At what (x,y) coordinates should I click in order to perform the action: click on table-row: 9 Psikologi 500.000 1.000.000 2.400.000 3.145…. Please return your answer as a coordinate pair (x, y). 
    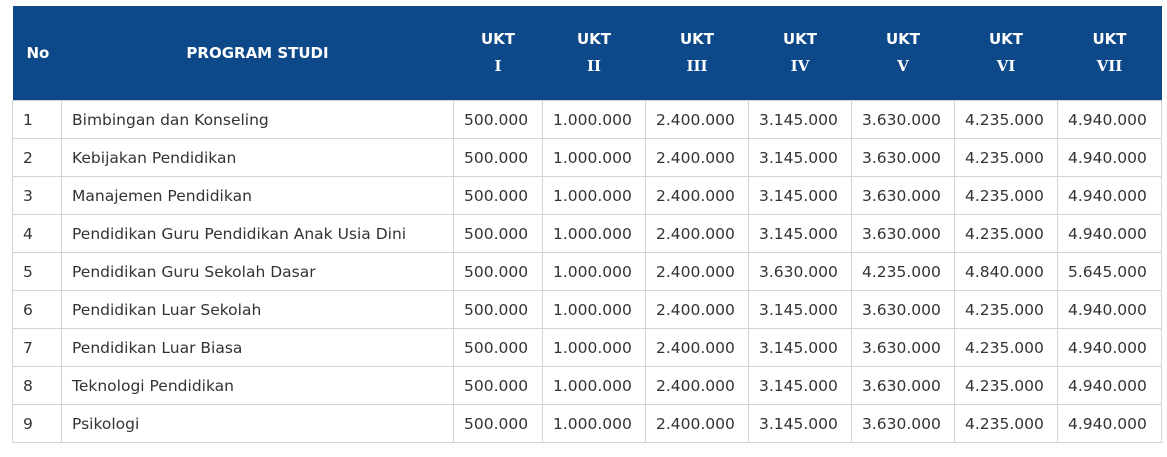
    Looking at the image, I should click on (587, 423).